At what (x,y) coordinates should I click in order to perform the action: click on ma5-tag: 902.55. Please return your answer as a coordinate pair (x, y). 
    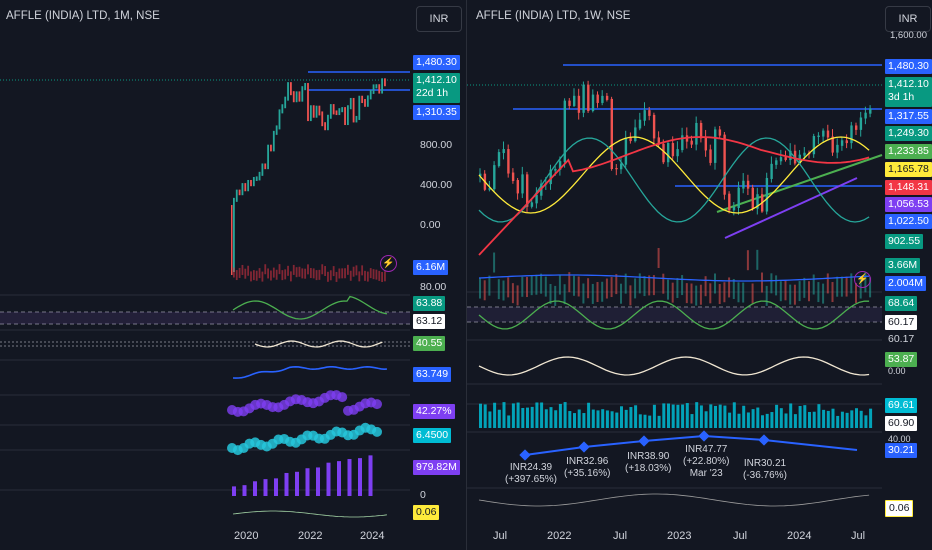
    Looking at the image, I should click on (904, 241).